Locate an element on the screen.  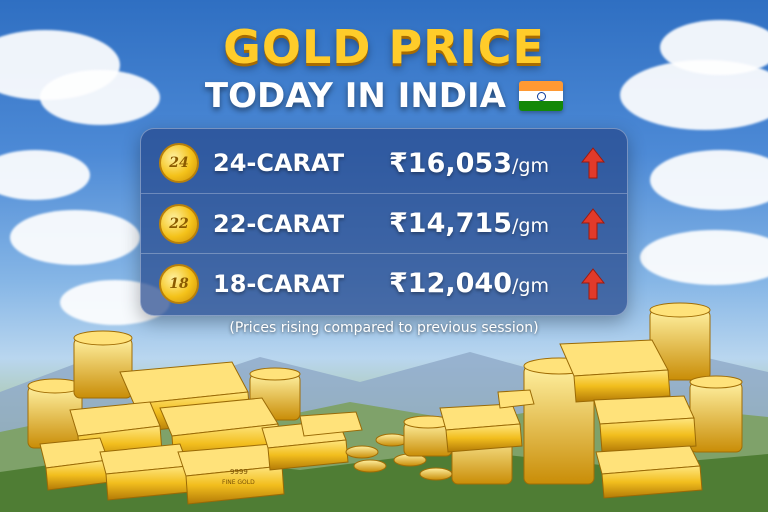
gold-coin-icon: 24 is located at coordinates (179, 163).